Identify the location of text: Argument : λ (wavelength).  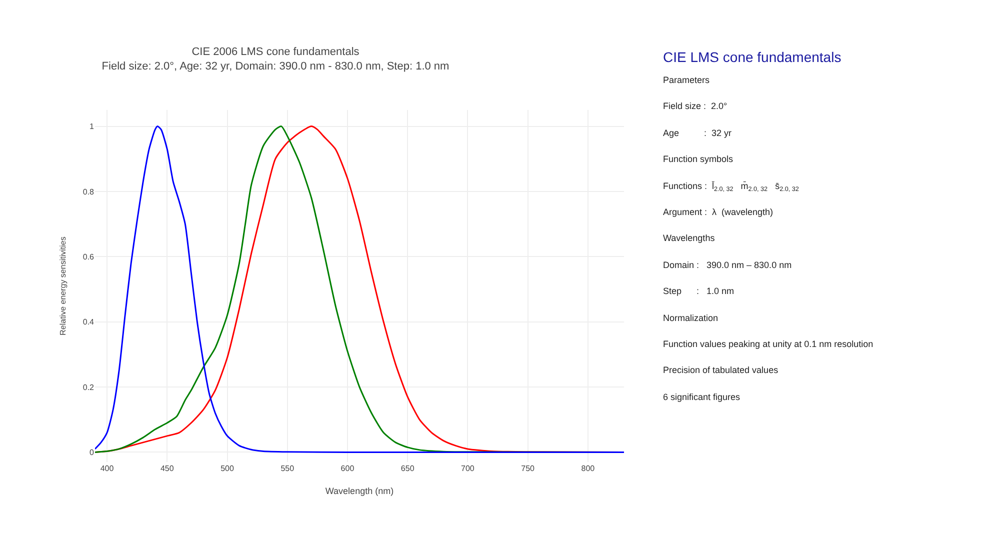
(718, 212).